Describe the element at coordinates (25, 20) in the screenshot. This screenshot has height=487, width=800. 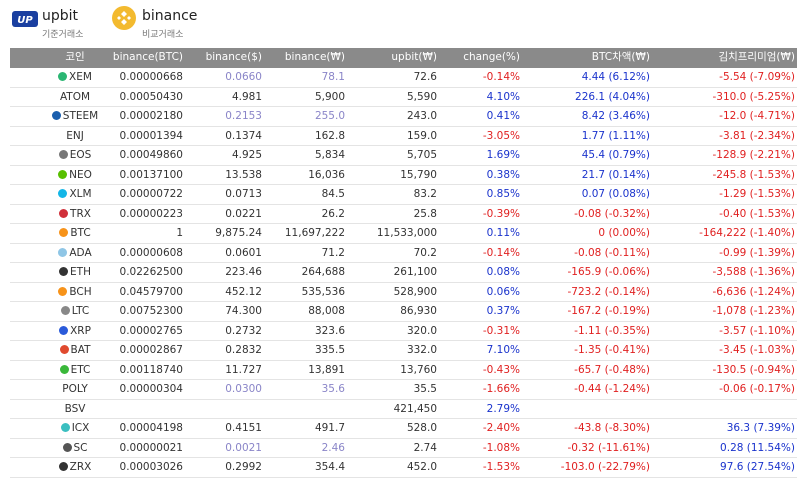
I see `svg-text: UP` at that location.